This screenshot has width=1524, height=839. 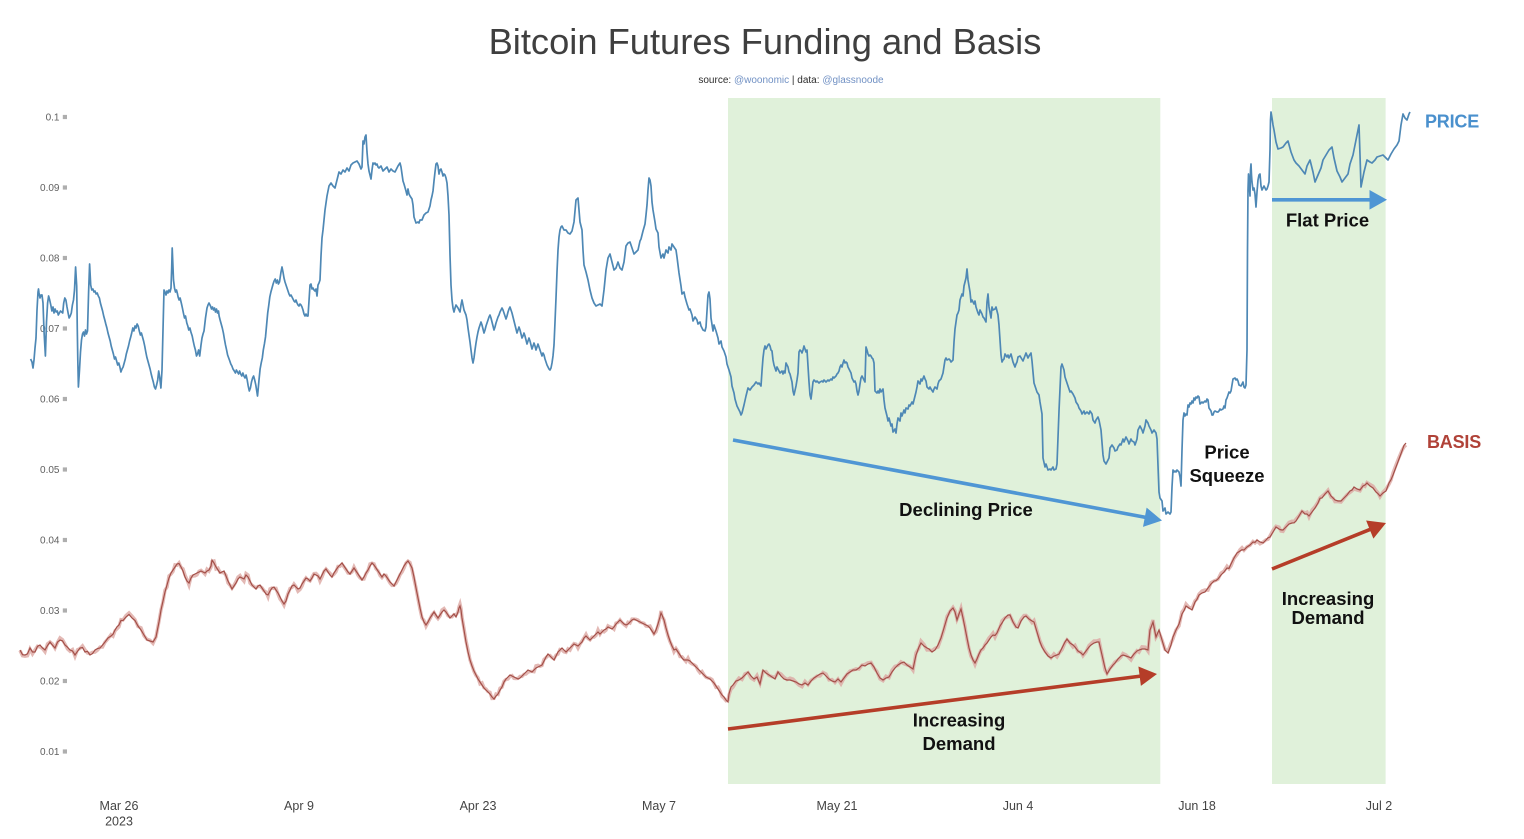 What do you see at coordinates (50, 541) in the screenshot?
I see `svg-text: 0.04` at bounding box center [50, 541].